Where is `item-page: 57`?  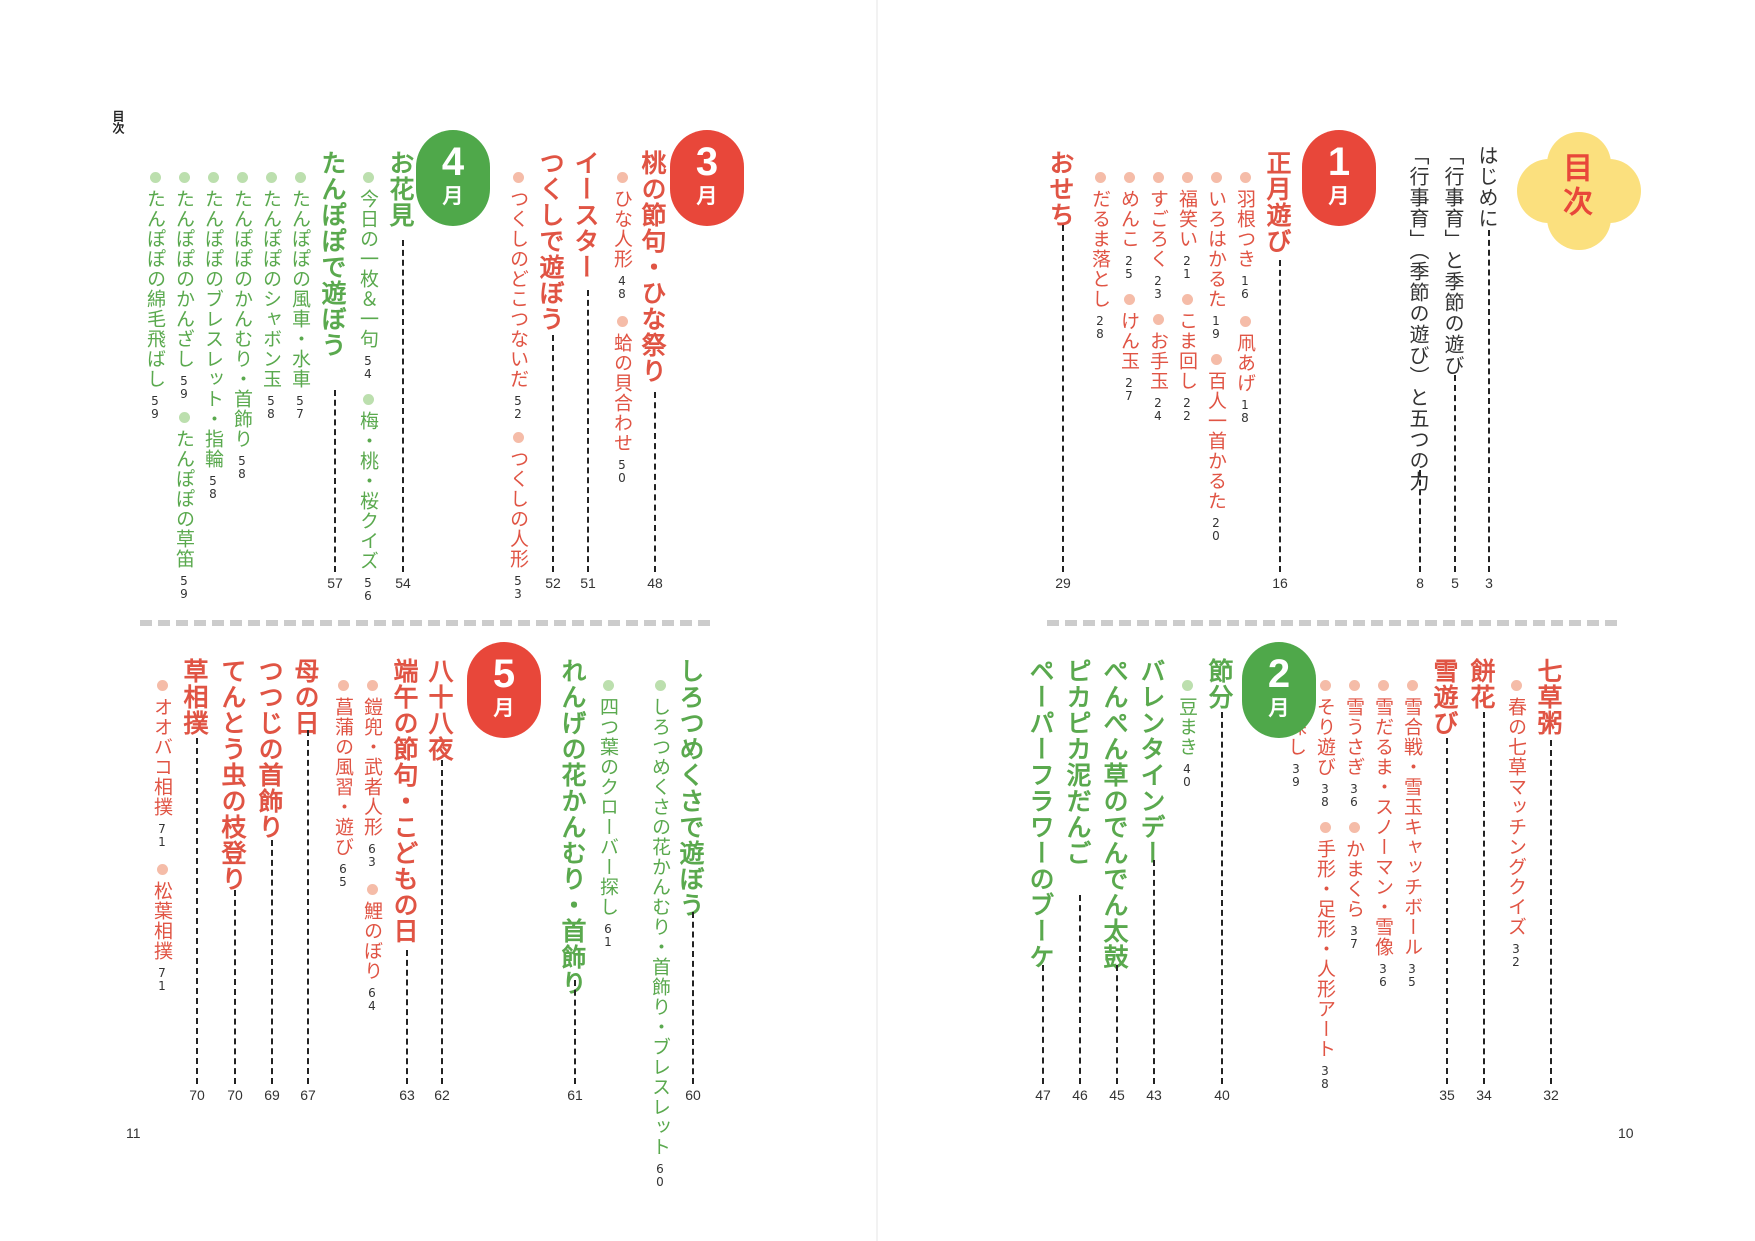 item-page: 57 is located at coordinates (300, 407).